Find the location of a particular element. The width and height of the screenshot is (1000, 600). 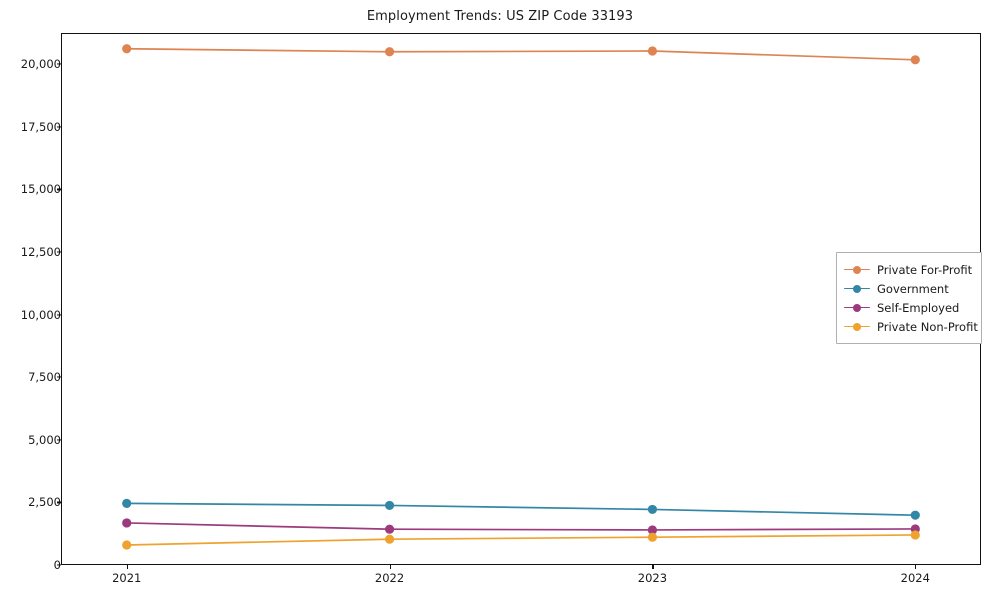

y-axis-tick-label: 7,500 is located at coordinates (44, 377).